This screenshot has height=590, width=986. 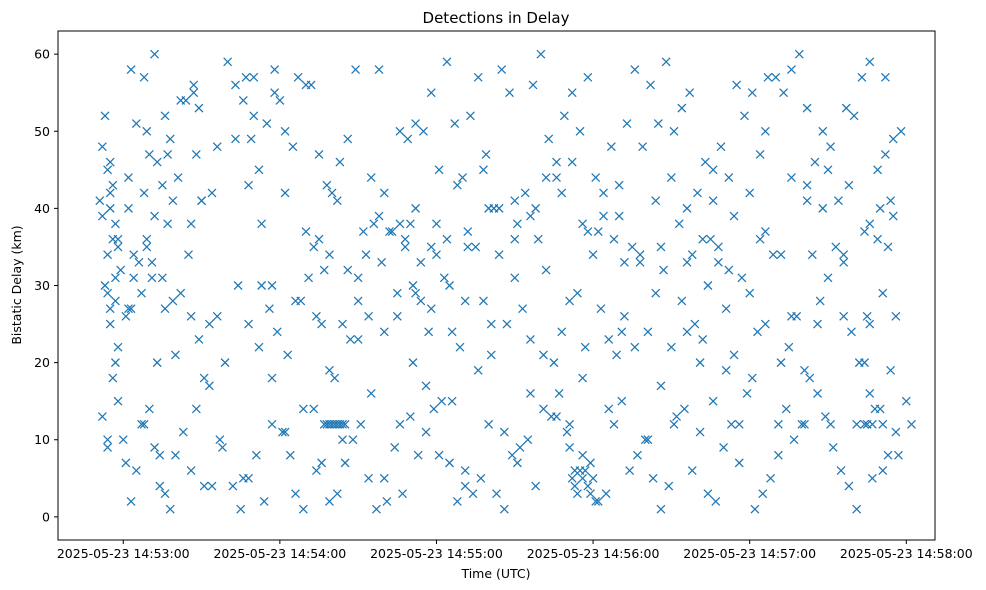 I want to click on x-tick-label: 2025-05-23 14:56:00, so click(x=593, y=553).